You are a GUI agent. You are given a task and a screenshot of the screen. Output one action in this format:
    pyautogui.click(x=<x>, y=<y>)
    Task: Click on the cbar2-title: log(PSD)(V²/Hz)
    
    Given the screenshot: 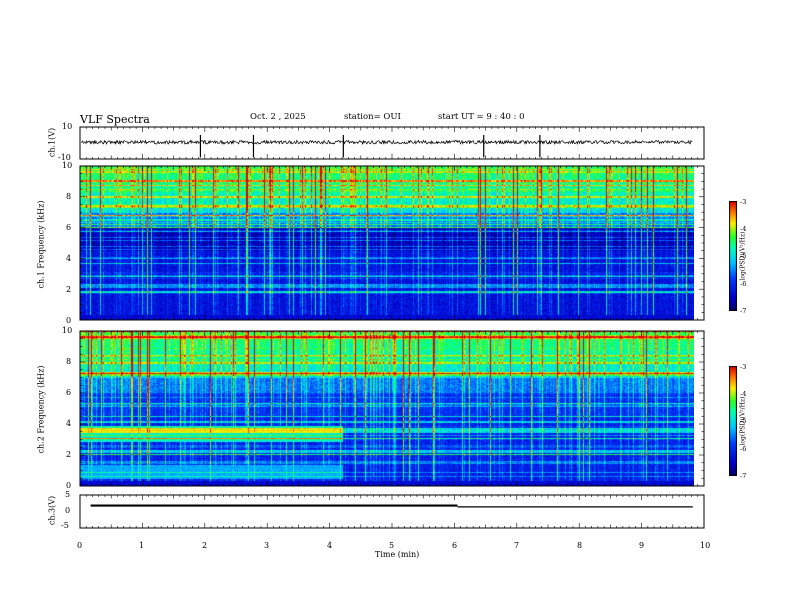 What is the action you would take?
    pyautogui.click(x=743, y=421)
    